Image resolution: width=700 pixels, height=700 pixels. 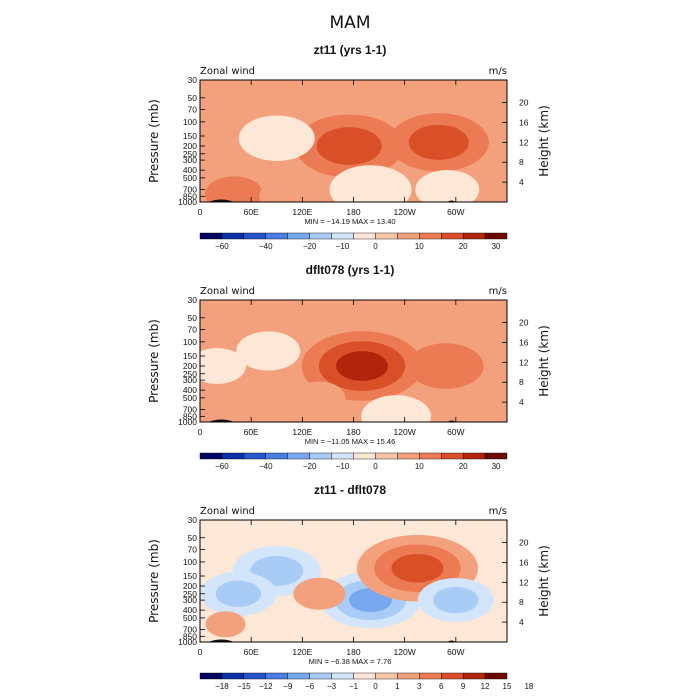 What do you see at coordinates (507, 686) in the screenshot?
I see `colorbar-label: 15` at bounding box center [507, 686].